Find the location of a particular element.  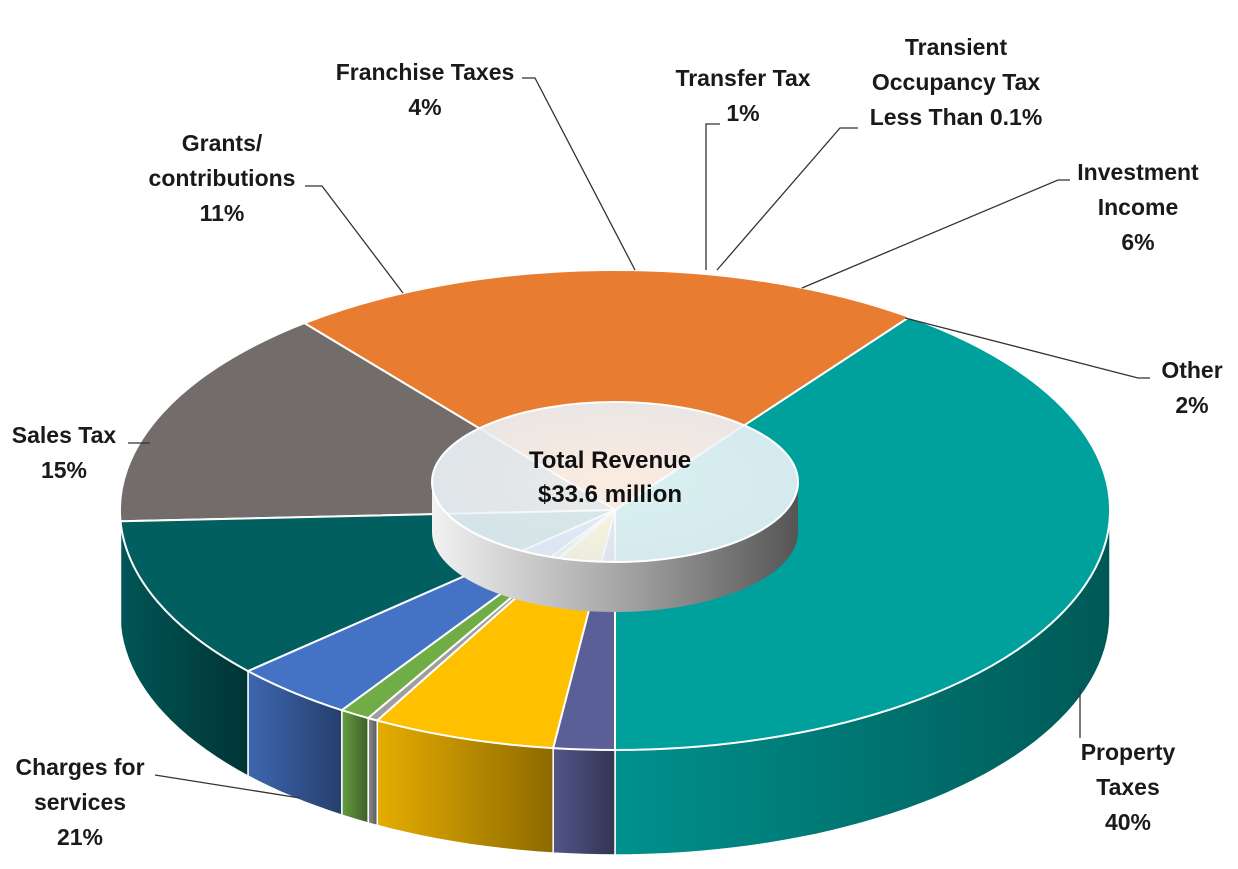

slice-label-property: Property Taxes 40% is located at coordinates (1128, 787).